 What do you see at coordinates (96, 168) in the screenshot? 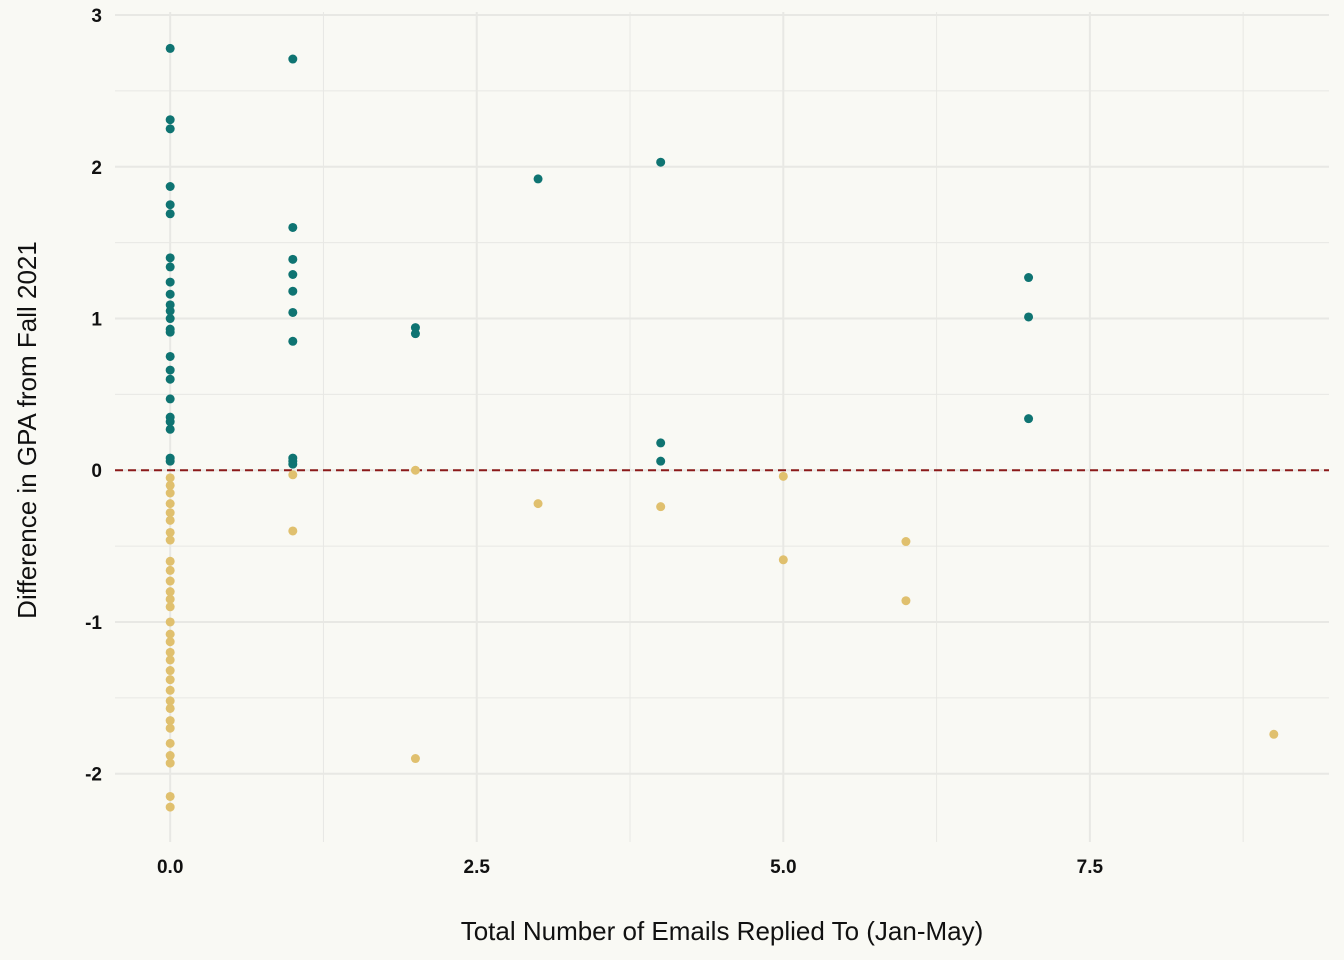
I see `y-tick-label: 2` at bounding box center [96, 168].